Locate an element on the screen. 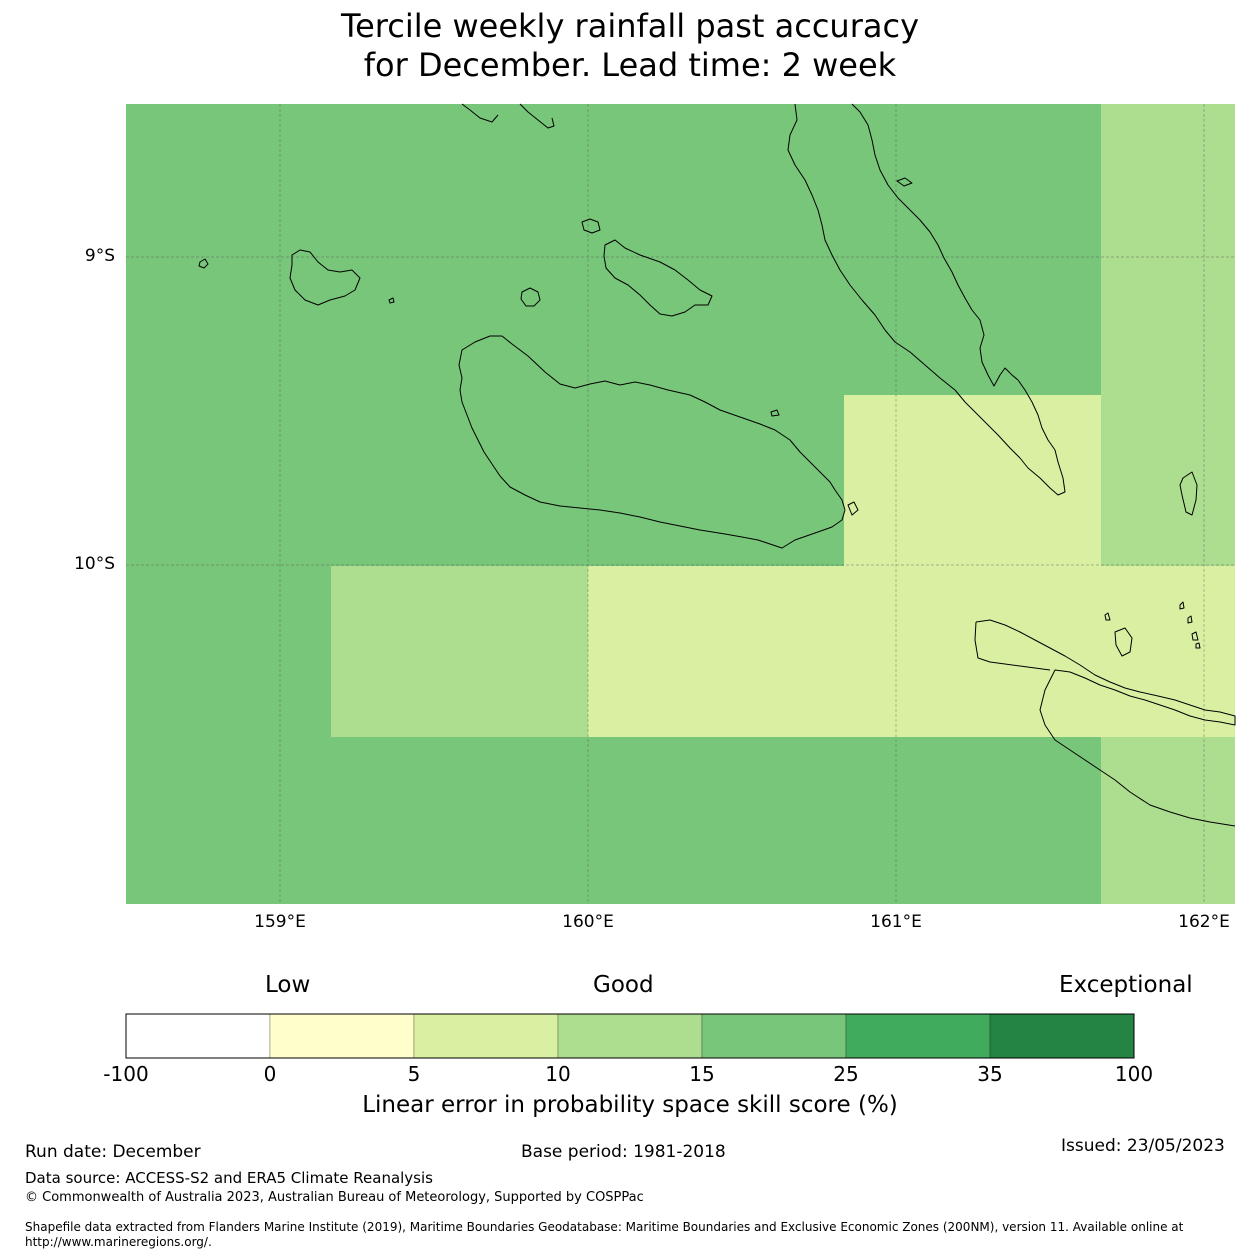 The height and width of the screenshot is (1260, 1260). colorbar-label-good: Good is located at coordinates (623, 985).